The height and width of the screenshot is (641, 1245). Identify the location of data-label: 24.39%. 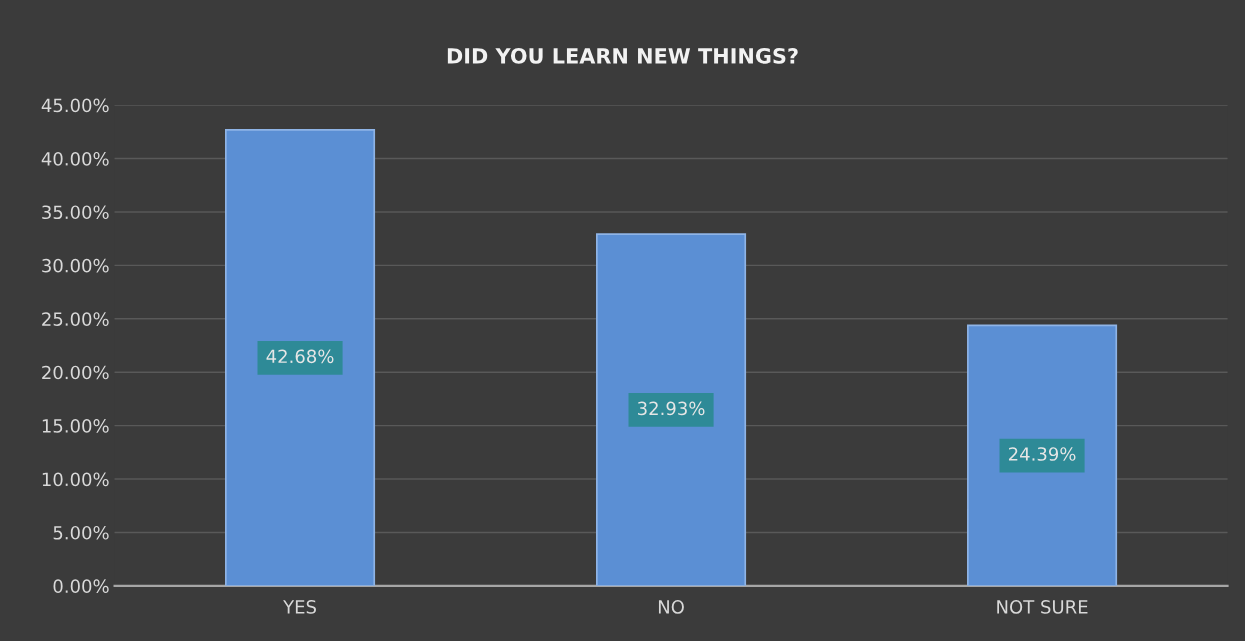
(1042, 454).